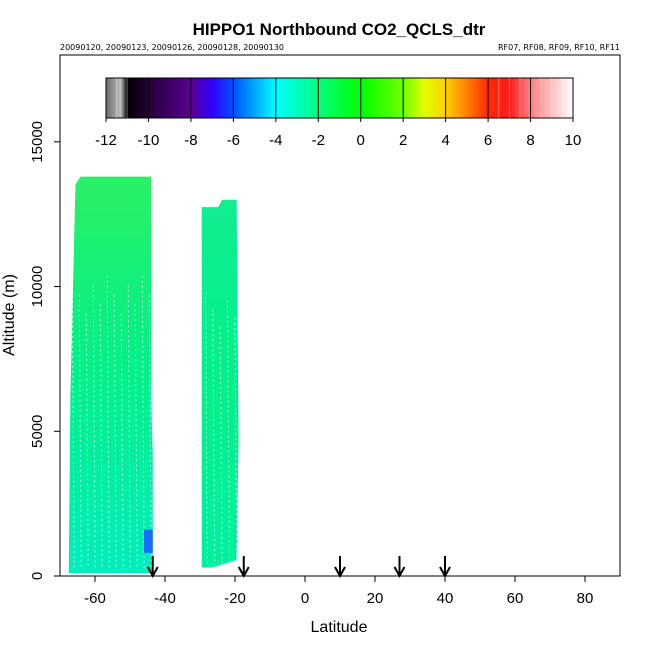 The height and width of the screenshot is (650, 650). What do you see at coordinates (148, 541) in the screenshot?
I see `low-value-patch` at bounding box center [148, 541].